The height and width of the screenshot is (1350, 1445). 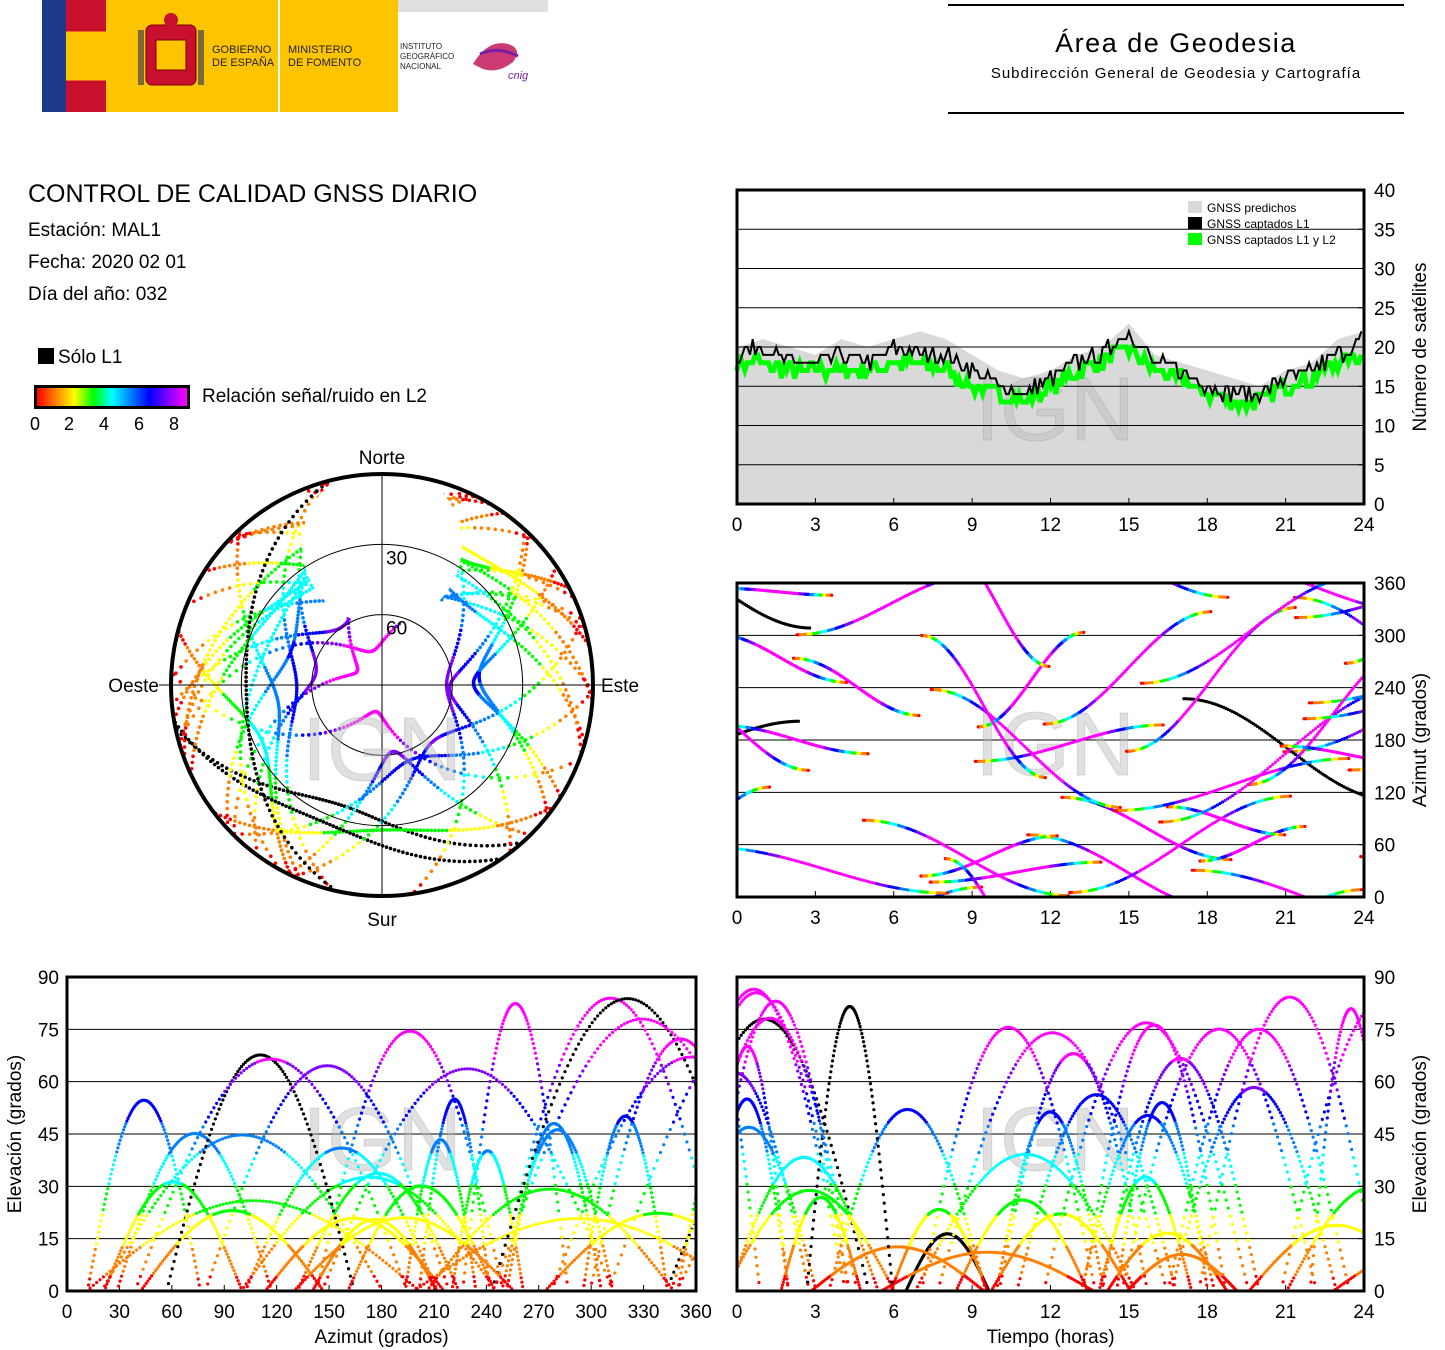 What do you see at coordinates (382, 750) in the screenshot?
I see `watermark: IGN` at bounding box center [382, 750].